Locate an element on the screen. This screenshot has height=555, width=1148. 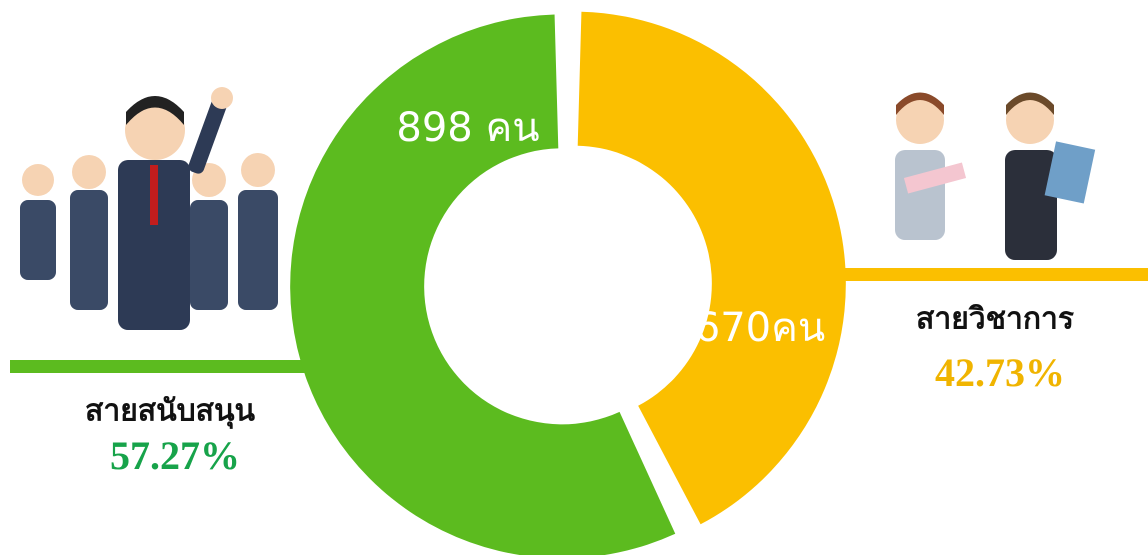
value-label: 670คน is located at coordinates (760, 328).